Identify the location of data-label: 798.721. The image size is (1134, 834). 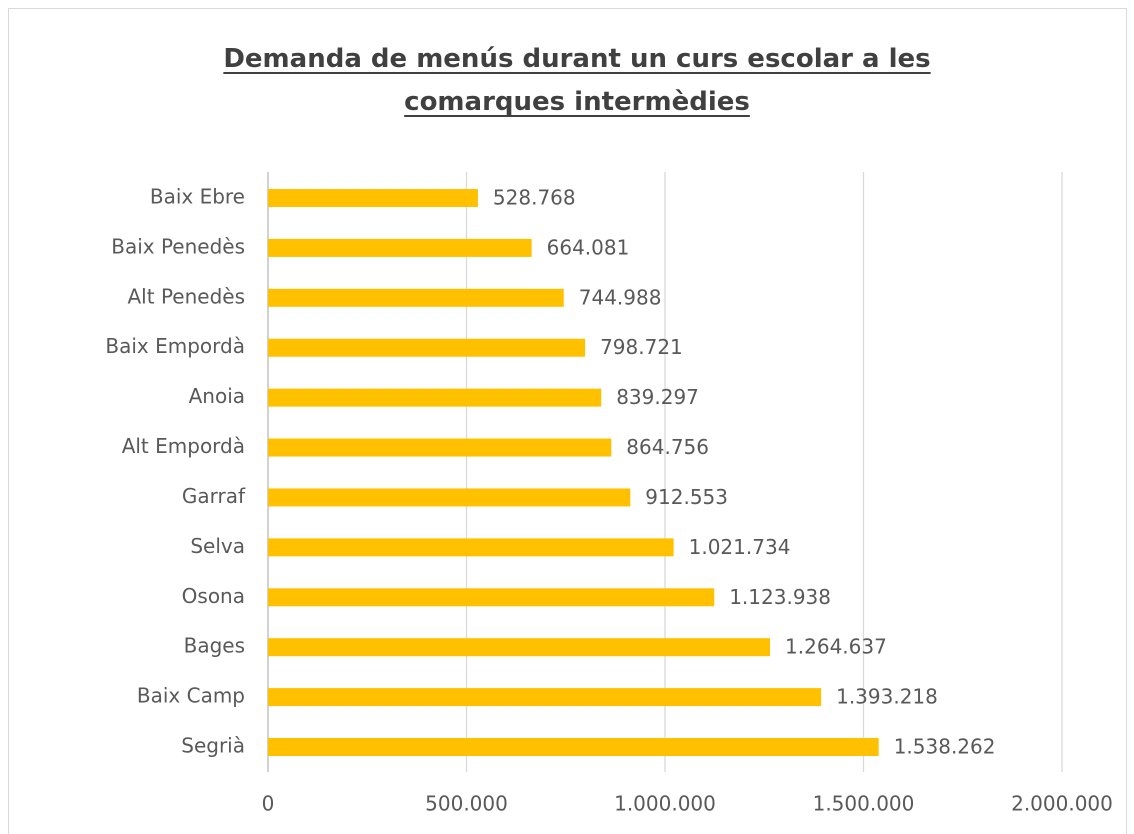
(641, 347).